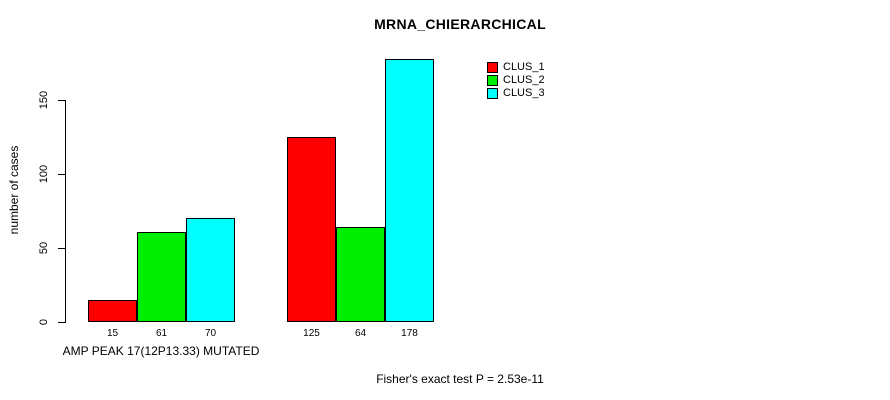 The height and width of the screenshot is (400, 890). I want to click on bar-clus_2-group2, so click(360, 274).